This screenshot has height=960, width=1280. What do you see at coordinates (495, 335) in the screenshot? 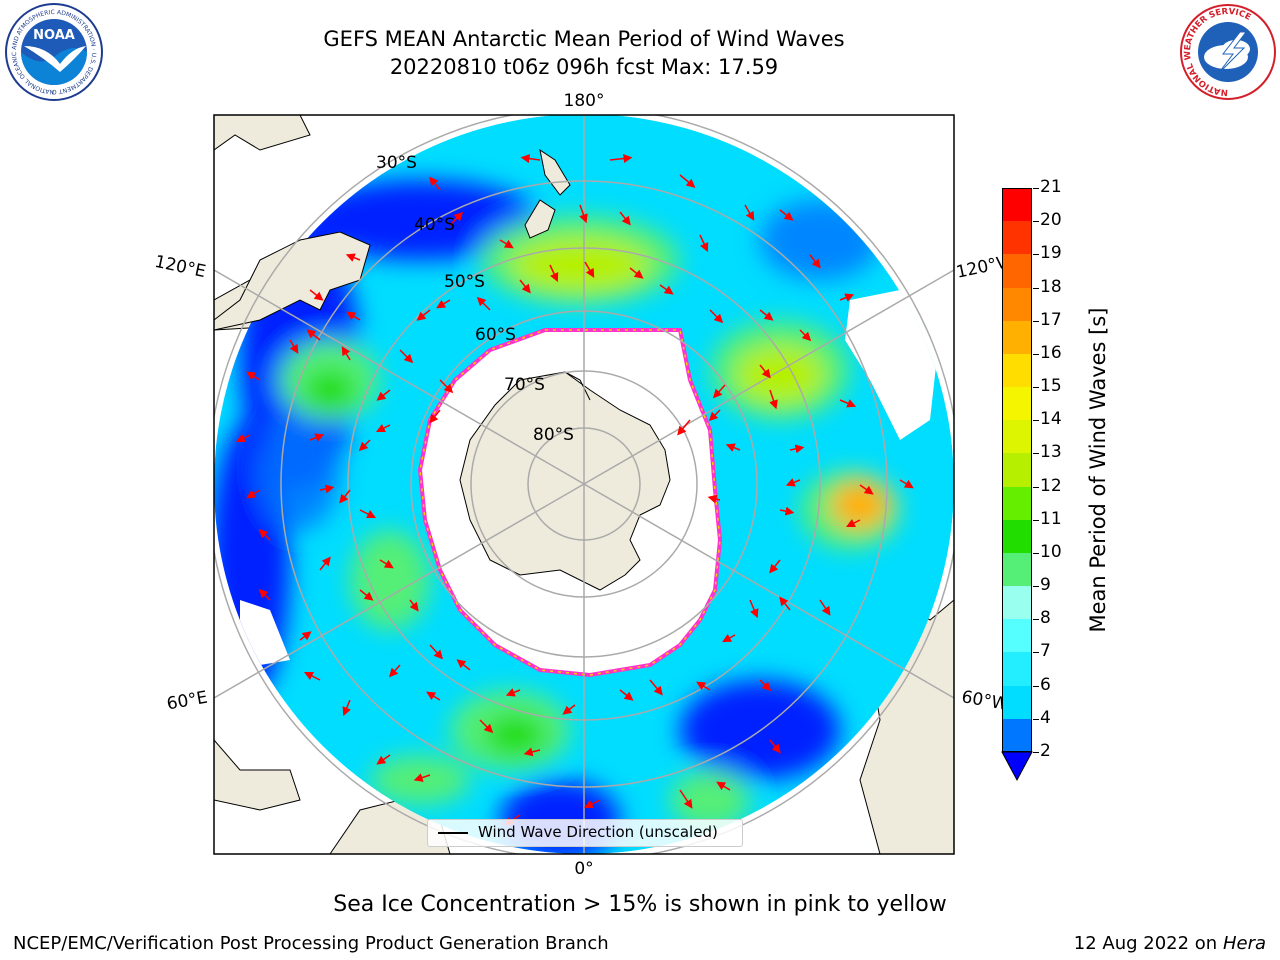
I see `lat-label-60s: 60°S` at bounding box center [495, 335].